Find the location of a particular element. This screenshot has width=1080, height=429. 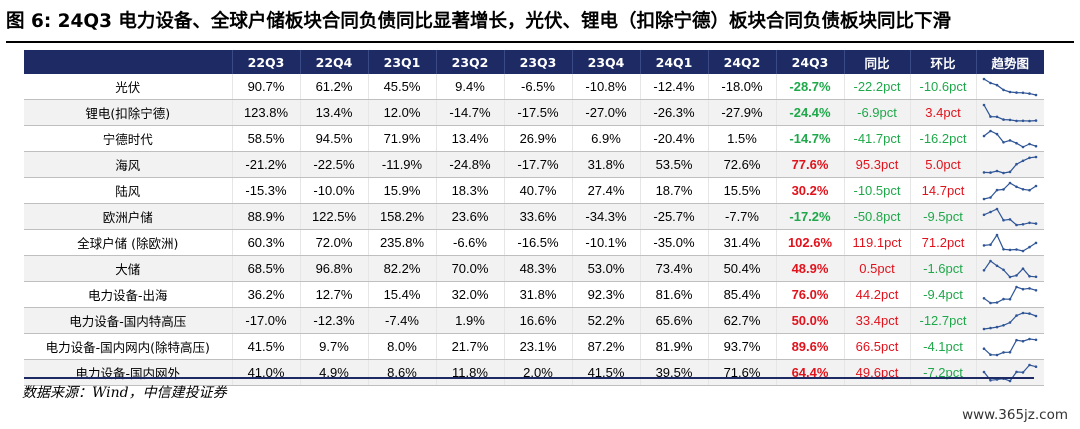

value-cell: 12.0% is located at coordinates (402, 112).